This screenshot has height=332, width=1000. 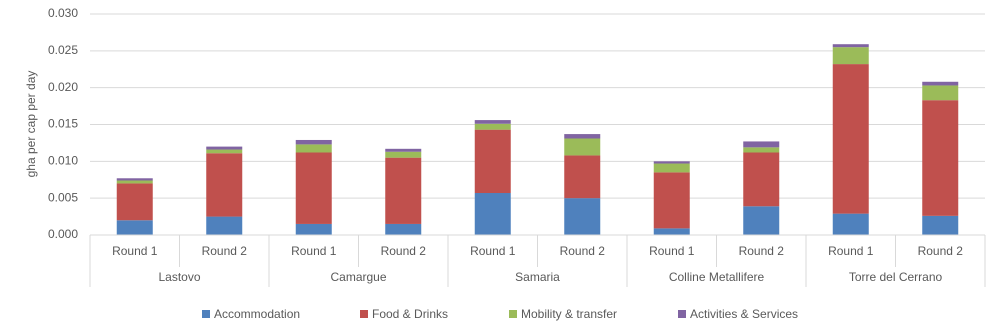 What do you see at coordinates (63, 124) in the screenshot?
I see `y-tick-label: 0.015` at bounding box center [63, 124].